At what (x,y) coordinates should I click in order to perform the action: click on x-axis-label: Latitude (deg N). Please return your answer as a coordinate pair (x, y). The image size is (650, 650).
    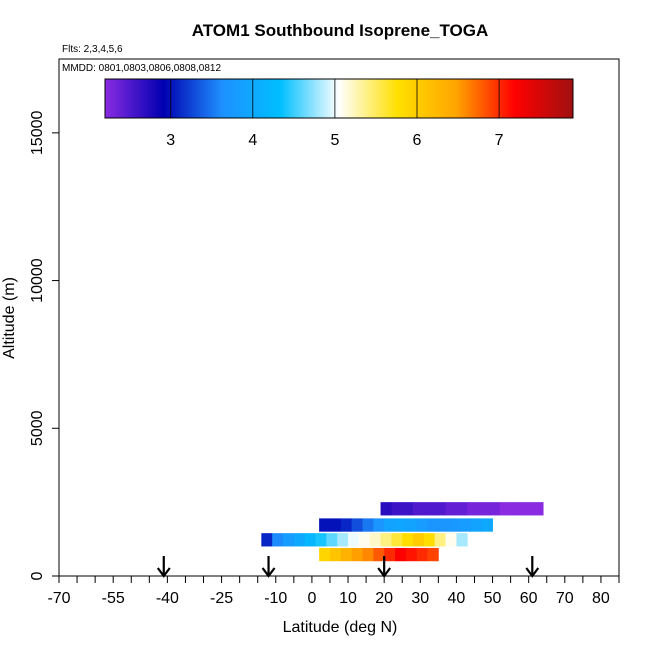
    Looking at the image, I should click on (340, 627).